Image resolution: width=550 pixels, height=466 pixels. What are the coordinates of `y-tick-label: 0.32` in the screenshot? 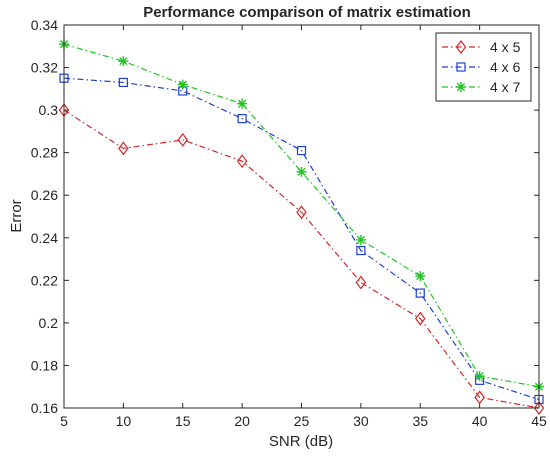 It's located at (44, 68).